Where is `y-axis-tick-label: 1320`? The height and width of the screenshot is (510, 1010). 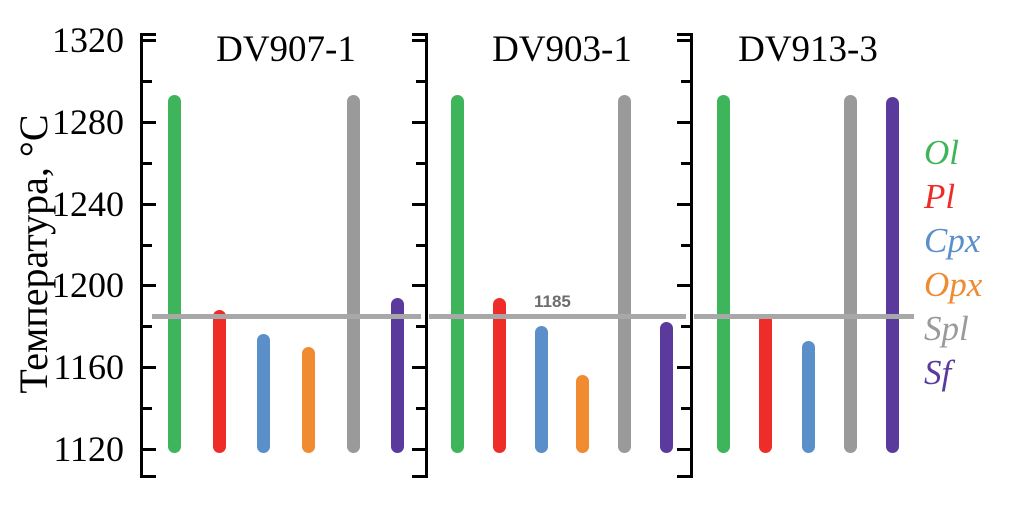
y-axis-tick-label: 1320 is located at coordinates (88, 40).